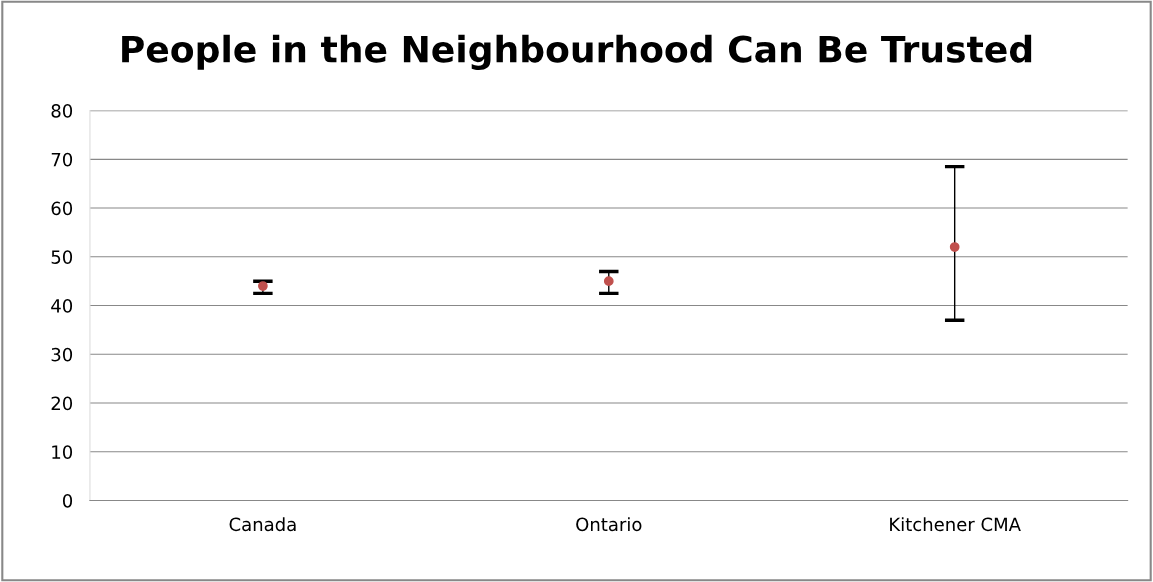 The height and width of the screenshot is (582, 1153). Describe the element at coordinates (67, 500) in the screenshot. I see `y-tick-label: 0` at that location.